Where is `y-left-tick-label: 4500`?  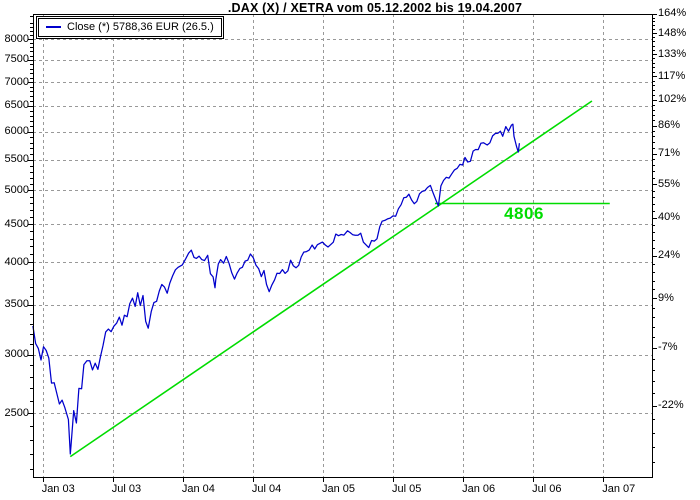 y-left-tick-label: 4500 is located at coordinates (16, 223).